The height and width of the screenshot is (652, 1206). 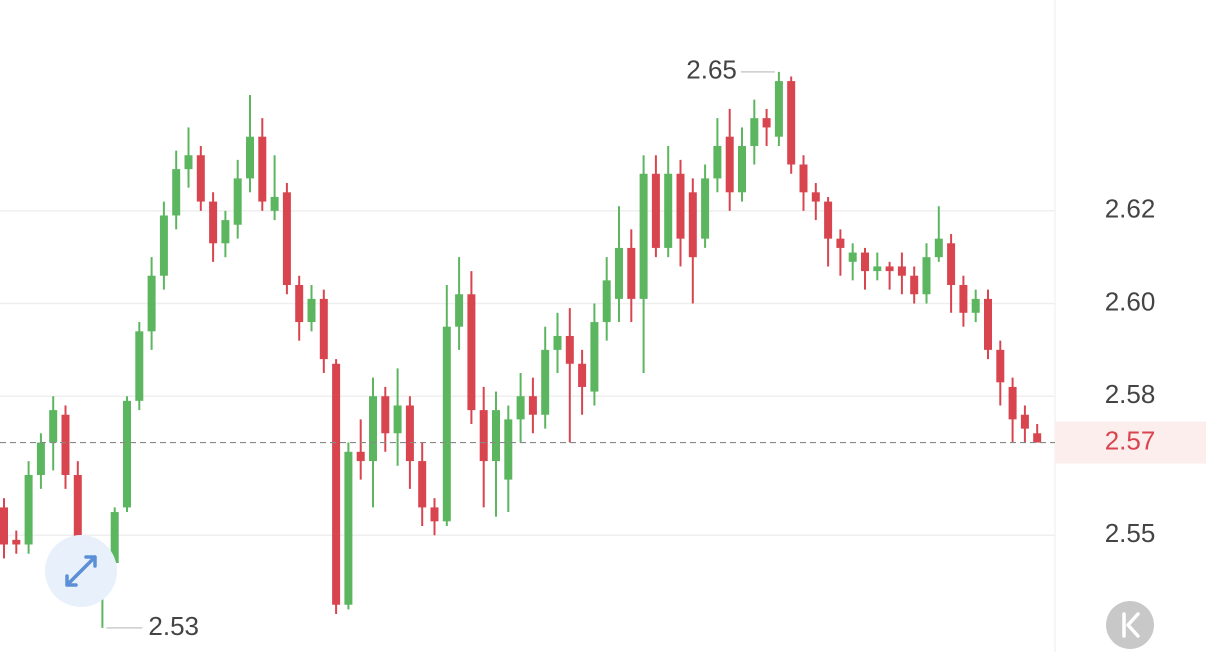 What do you see at coordinates (711, 70) in the screenshot?
I see `high-label: 2.65` at bounding box center [711, 70].